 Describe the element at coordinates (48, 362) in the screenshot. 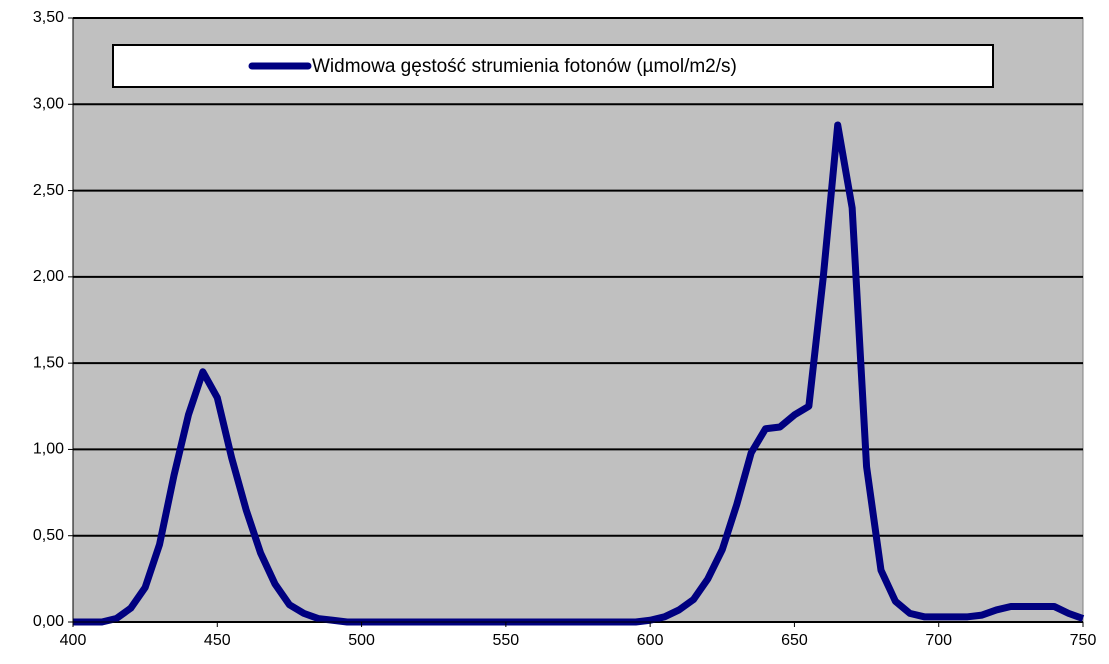

I see `y-tick-label: 1,50` at that location.